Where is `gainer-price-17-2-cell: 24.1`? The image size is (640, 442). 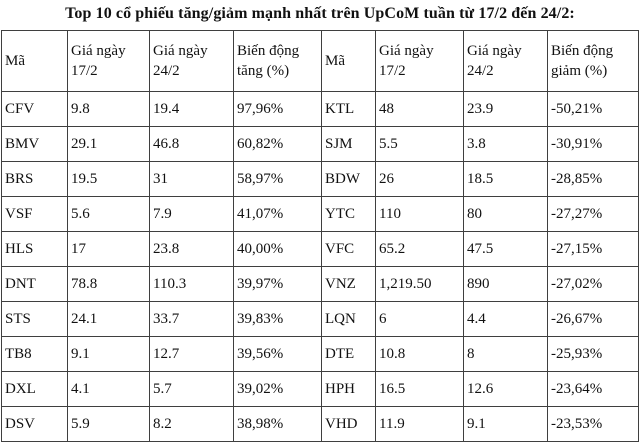 gainer-price-17-2-cell: 24.1 is located at coordinates (108, 319).